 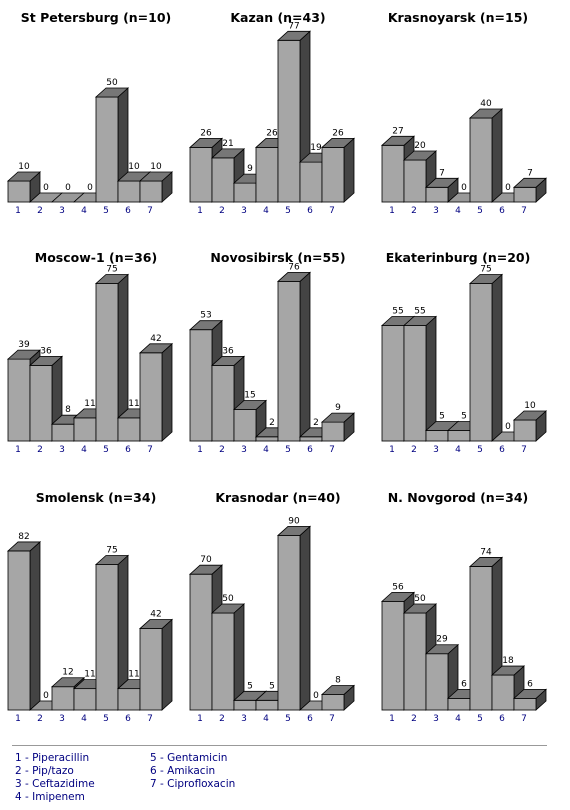 I want to click on legend-item: 4 - Imipenem, so click(x=50, y=797).